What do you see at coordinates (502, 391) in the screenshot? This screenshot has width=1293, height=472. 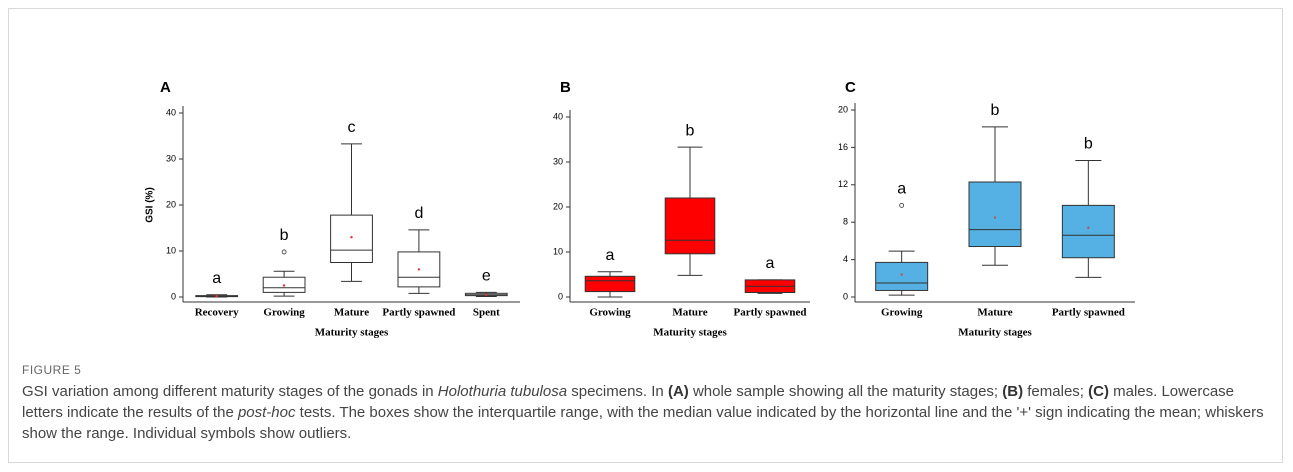 I see `caption-italic: Holothuria tubulosa` at bounding box center [502, 391].